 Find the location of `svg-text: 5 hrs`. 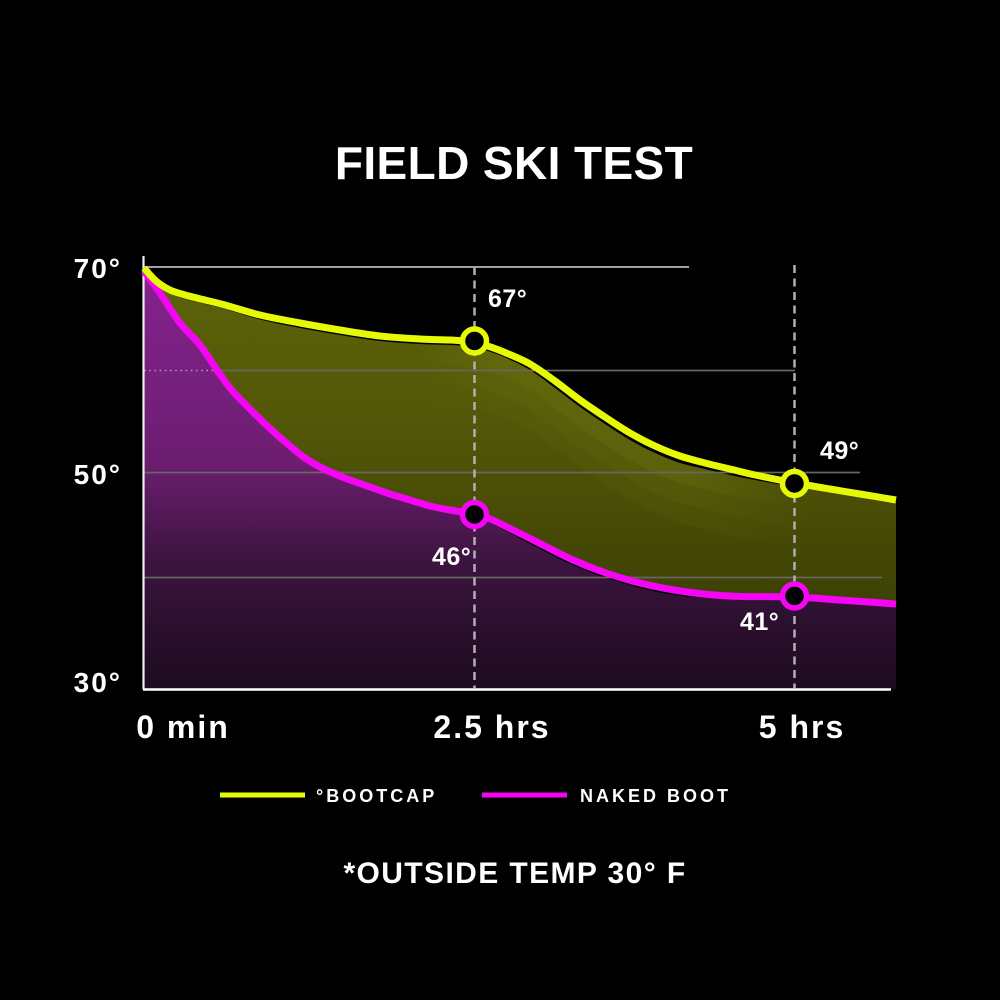

svg-text: 5 hrs is located at coordinates (802, 727).